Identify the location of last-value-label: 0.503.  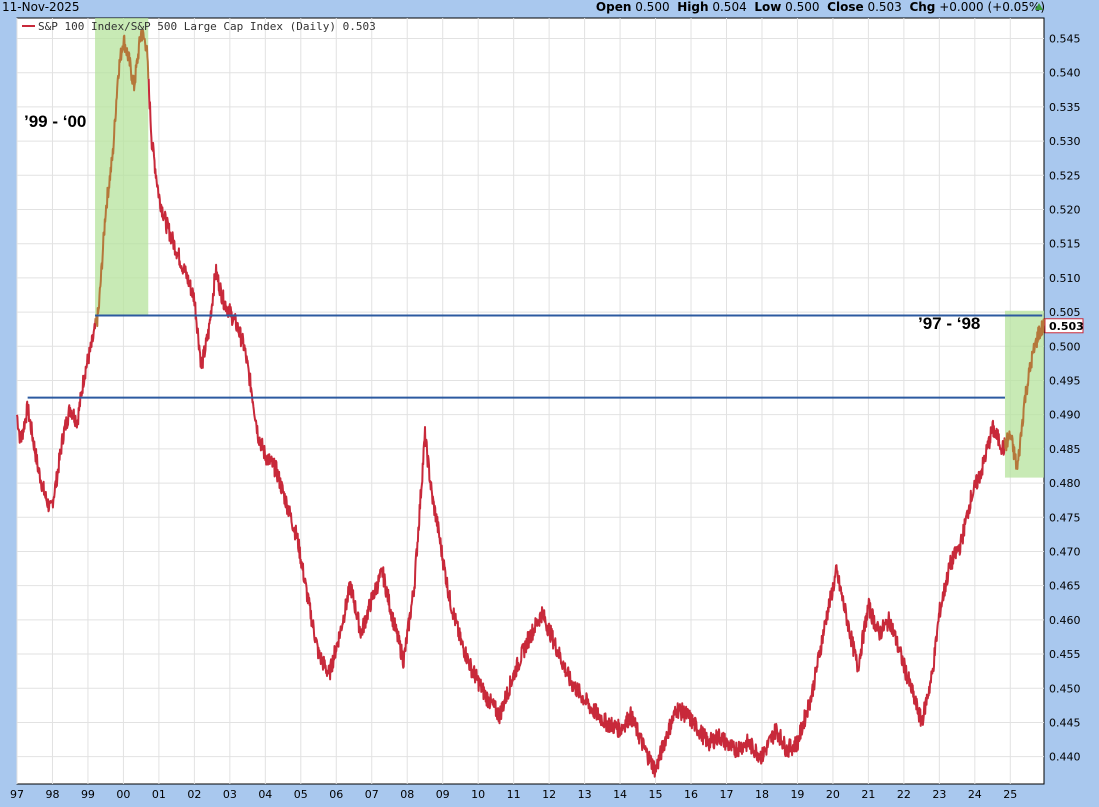
(1066, 326).